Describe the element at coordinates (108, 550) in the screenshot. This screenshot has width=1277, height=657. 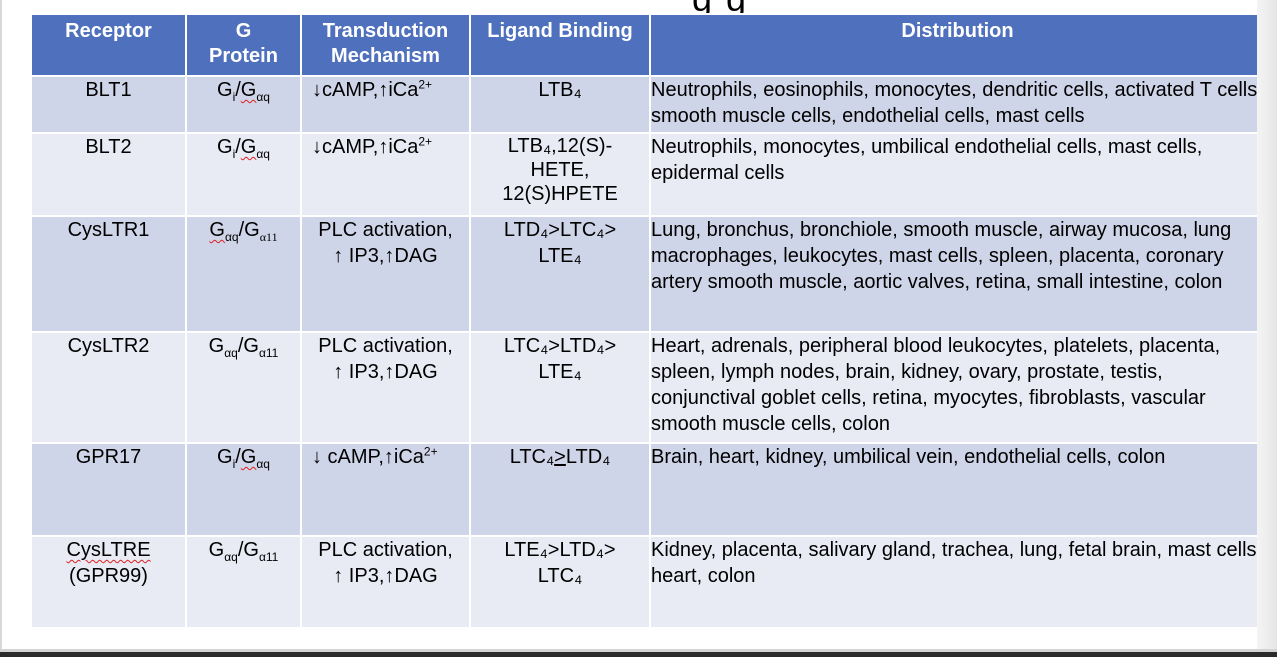
I see `receptor-name: CysLTRE` at that location.